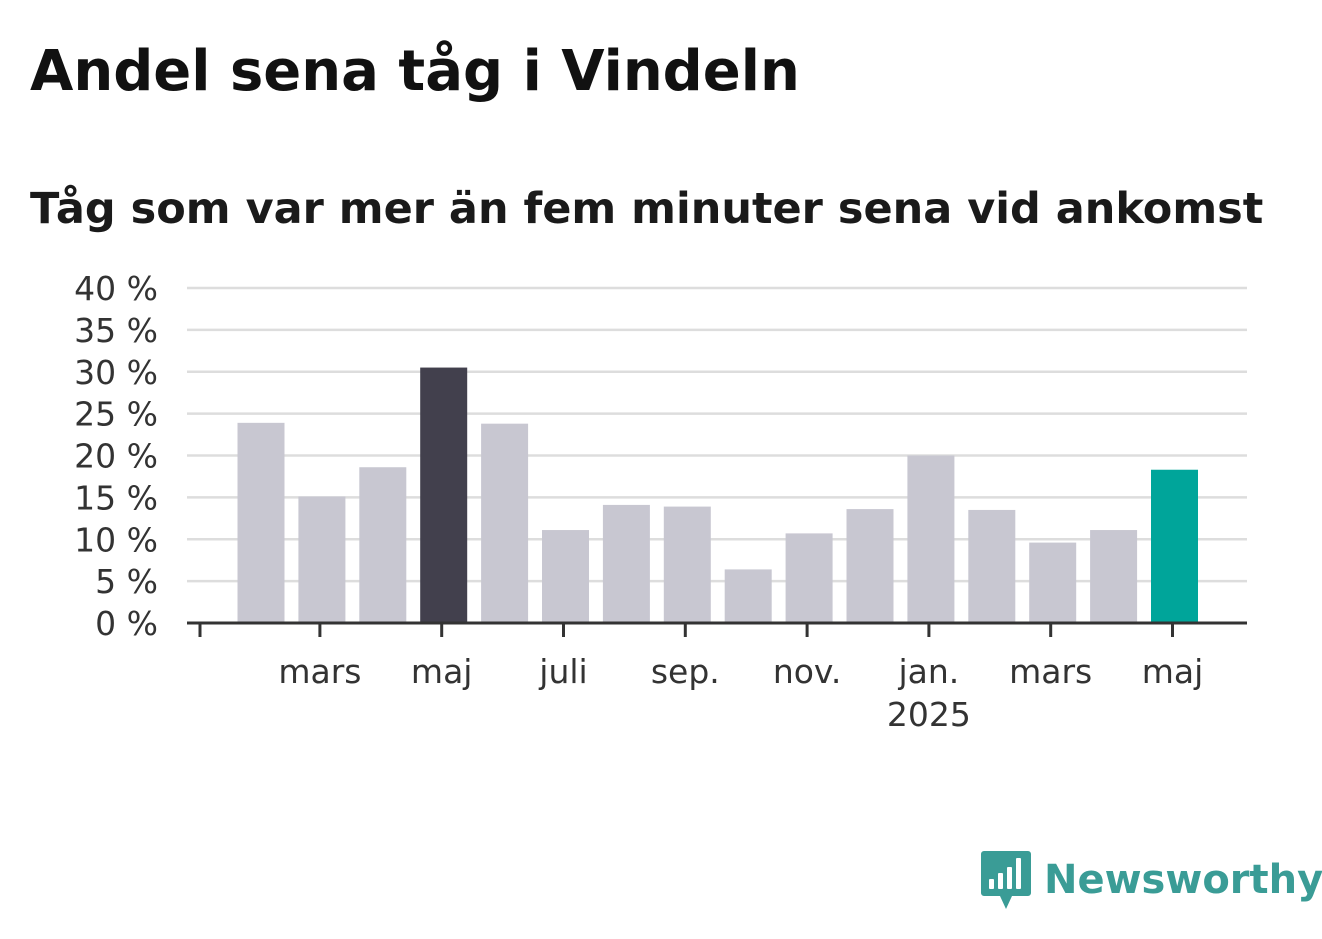 The width and height of the screenshot is (1322, 939). Describe the element at coordinates (126, 623) in the screenshot. I see `y-tick-label: 0 %` at that location.